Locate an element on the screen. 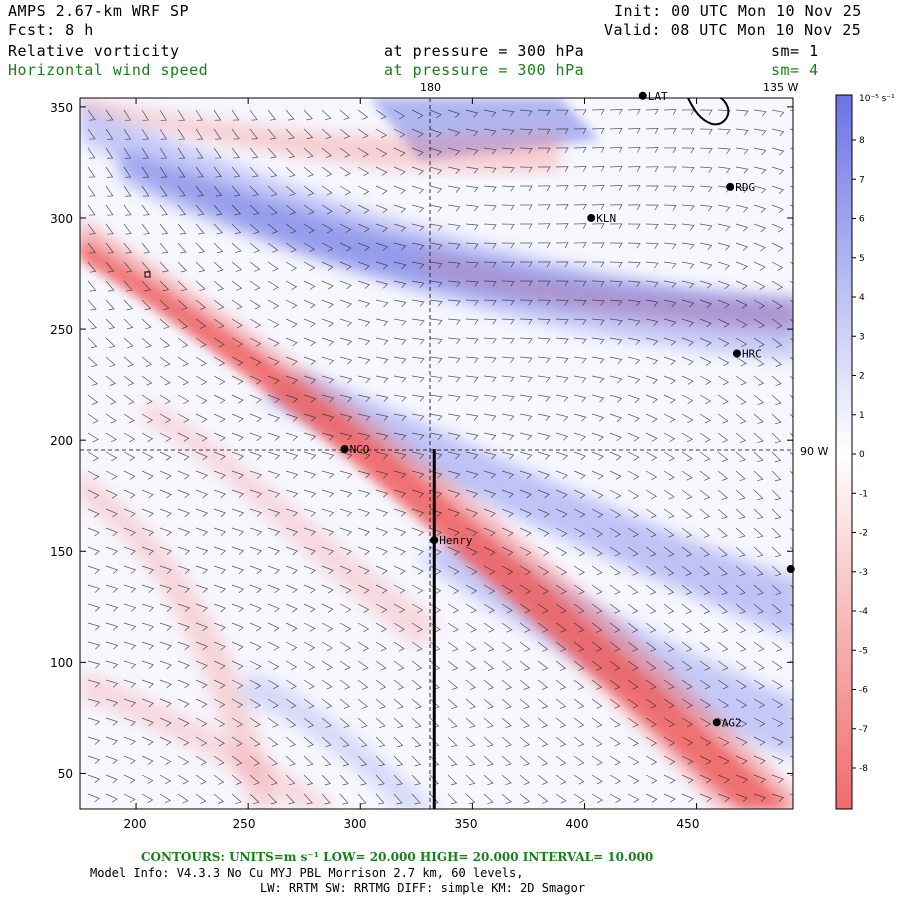 The width and height of the screenshot is (900, 900). station-label: NCO is located at coordinates (360, 449).